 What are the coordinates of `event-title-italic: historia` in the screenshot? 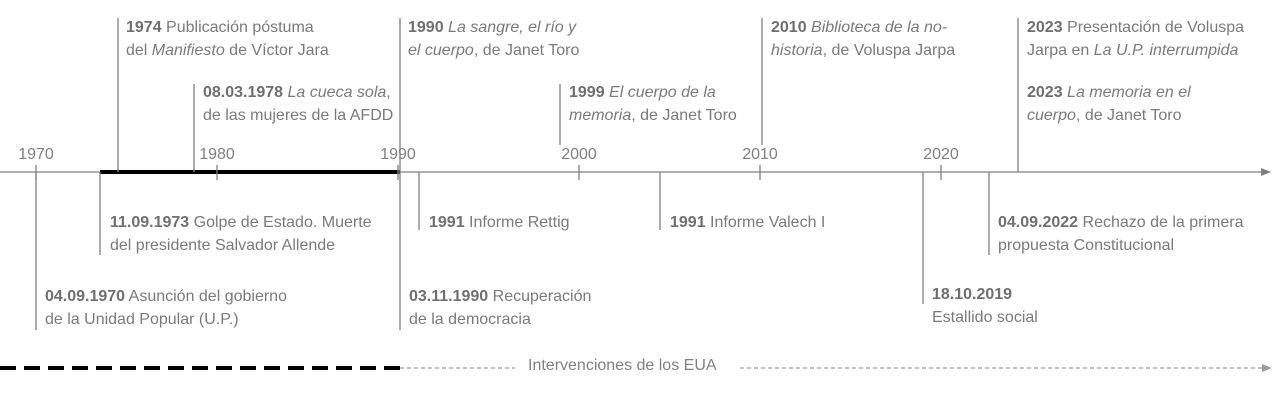 It's located at (797, 50).